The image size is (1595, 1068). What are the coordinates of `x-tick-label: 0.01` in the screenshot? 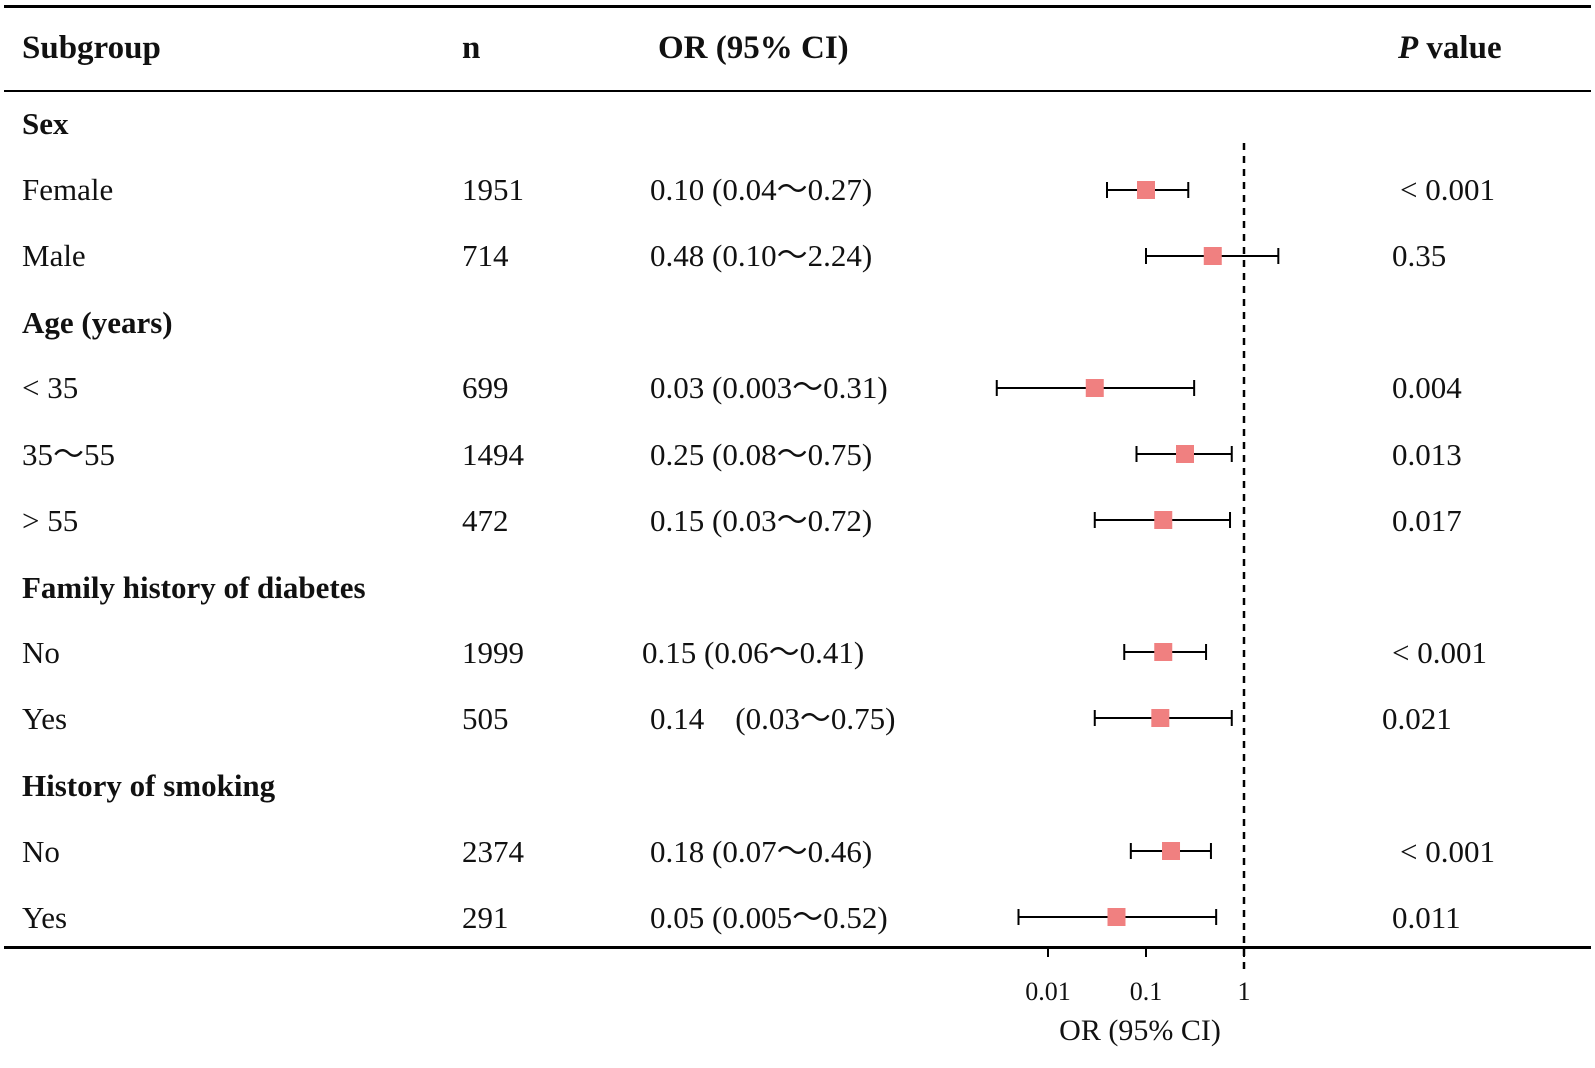 It's located at (1048, 991).